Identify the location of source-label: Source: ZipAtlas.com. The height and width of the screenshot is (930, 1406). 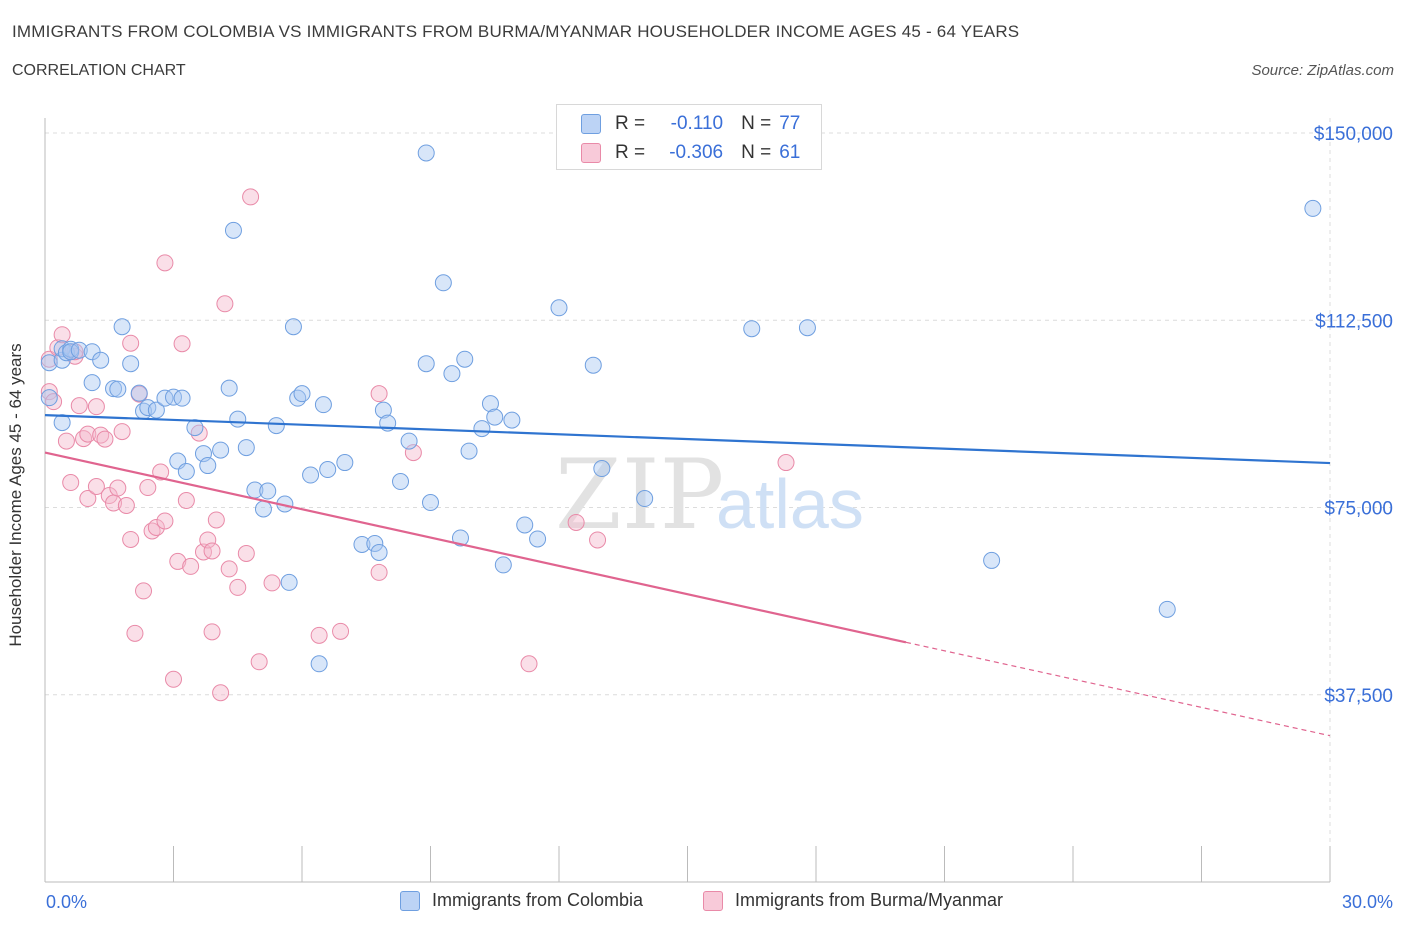
(1322, 70).